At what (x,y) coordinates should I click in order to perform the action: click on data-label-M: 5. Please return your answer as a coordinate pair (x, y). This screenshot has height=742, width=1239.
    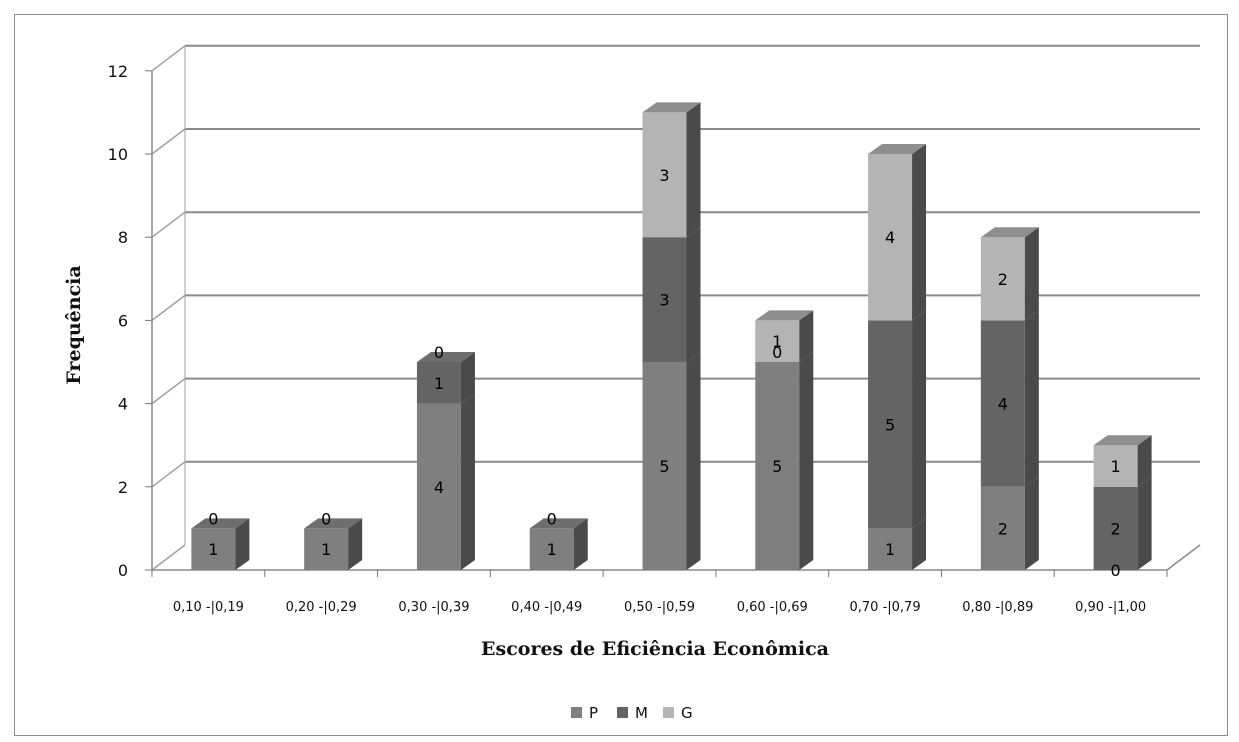
    Looking at the image, I should click on (890, 424).